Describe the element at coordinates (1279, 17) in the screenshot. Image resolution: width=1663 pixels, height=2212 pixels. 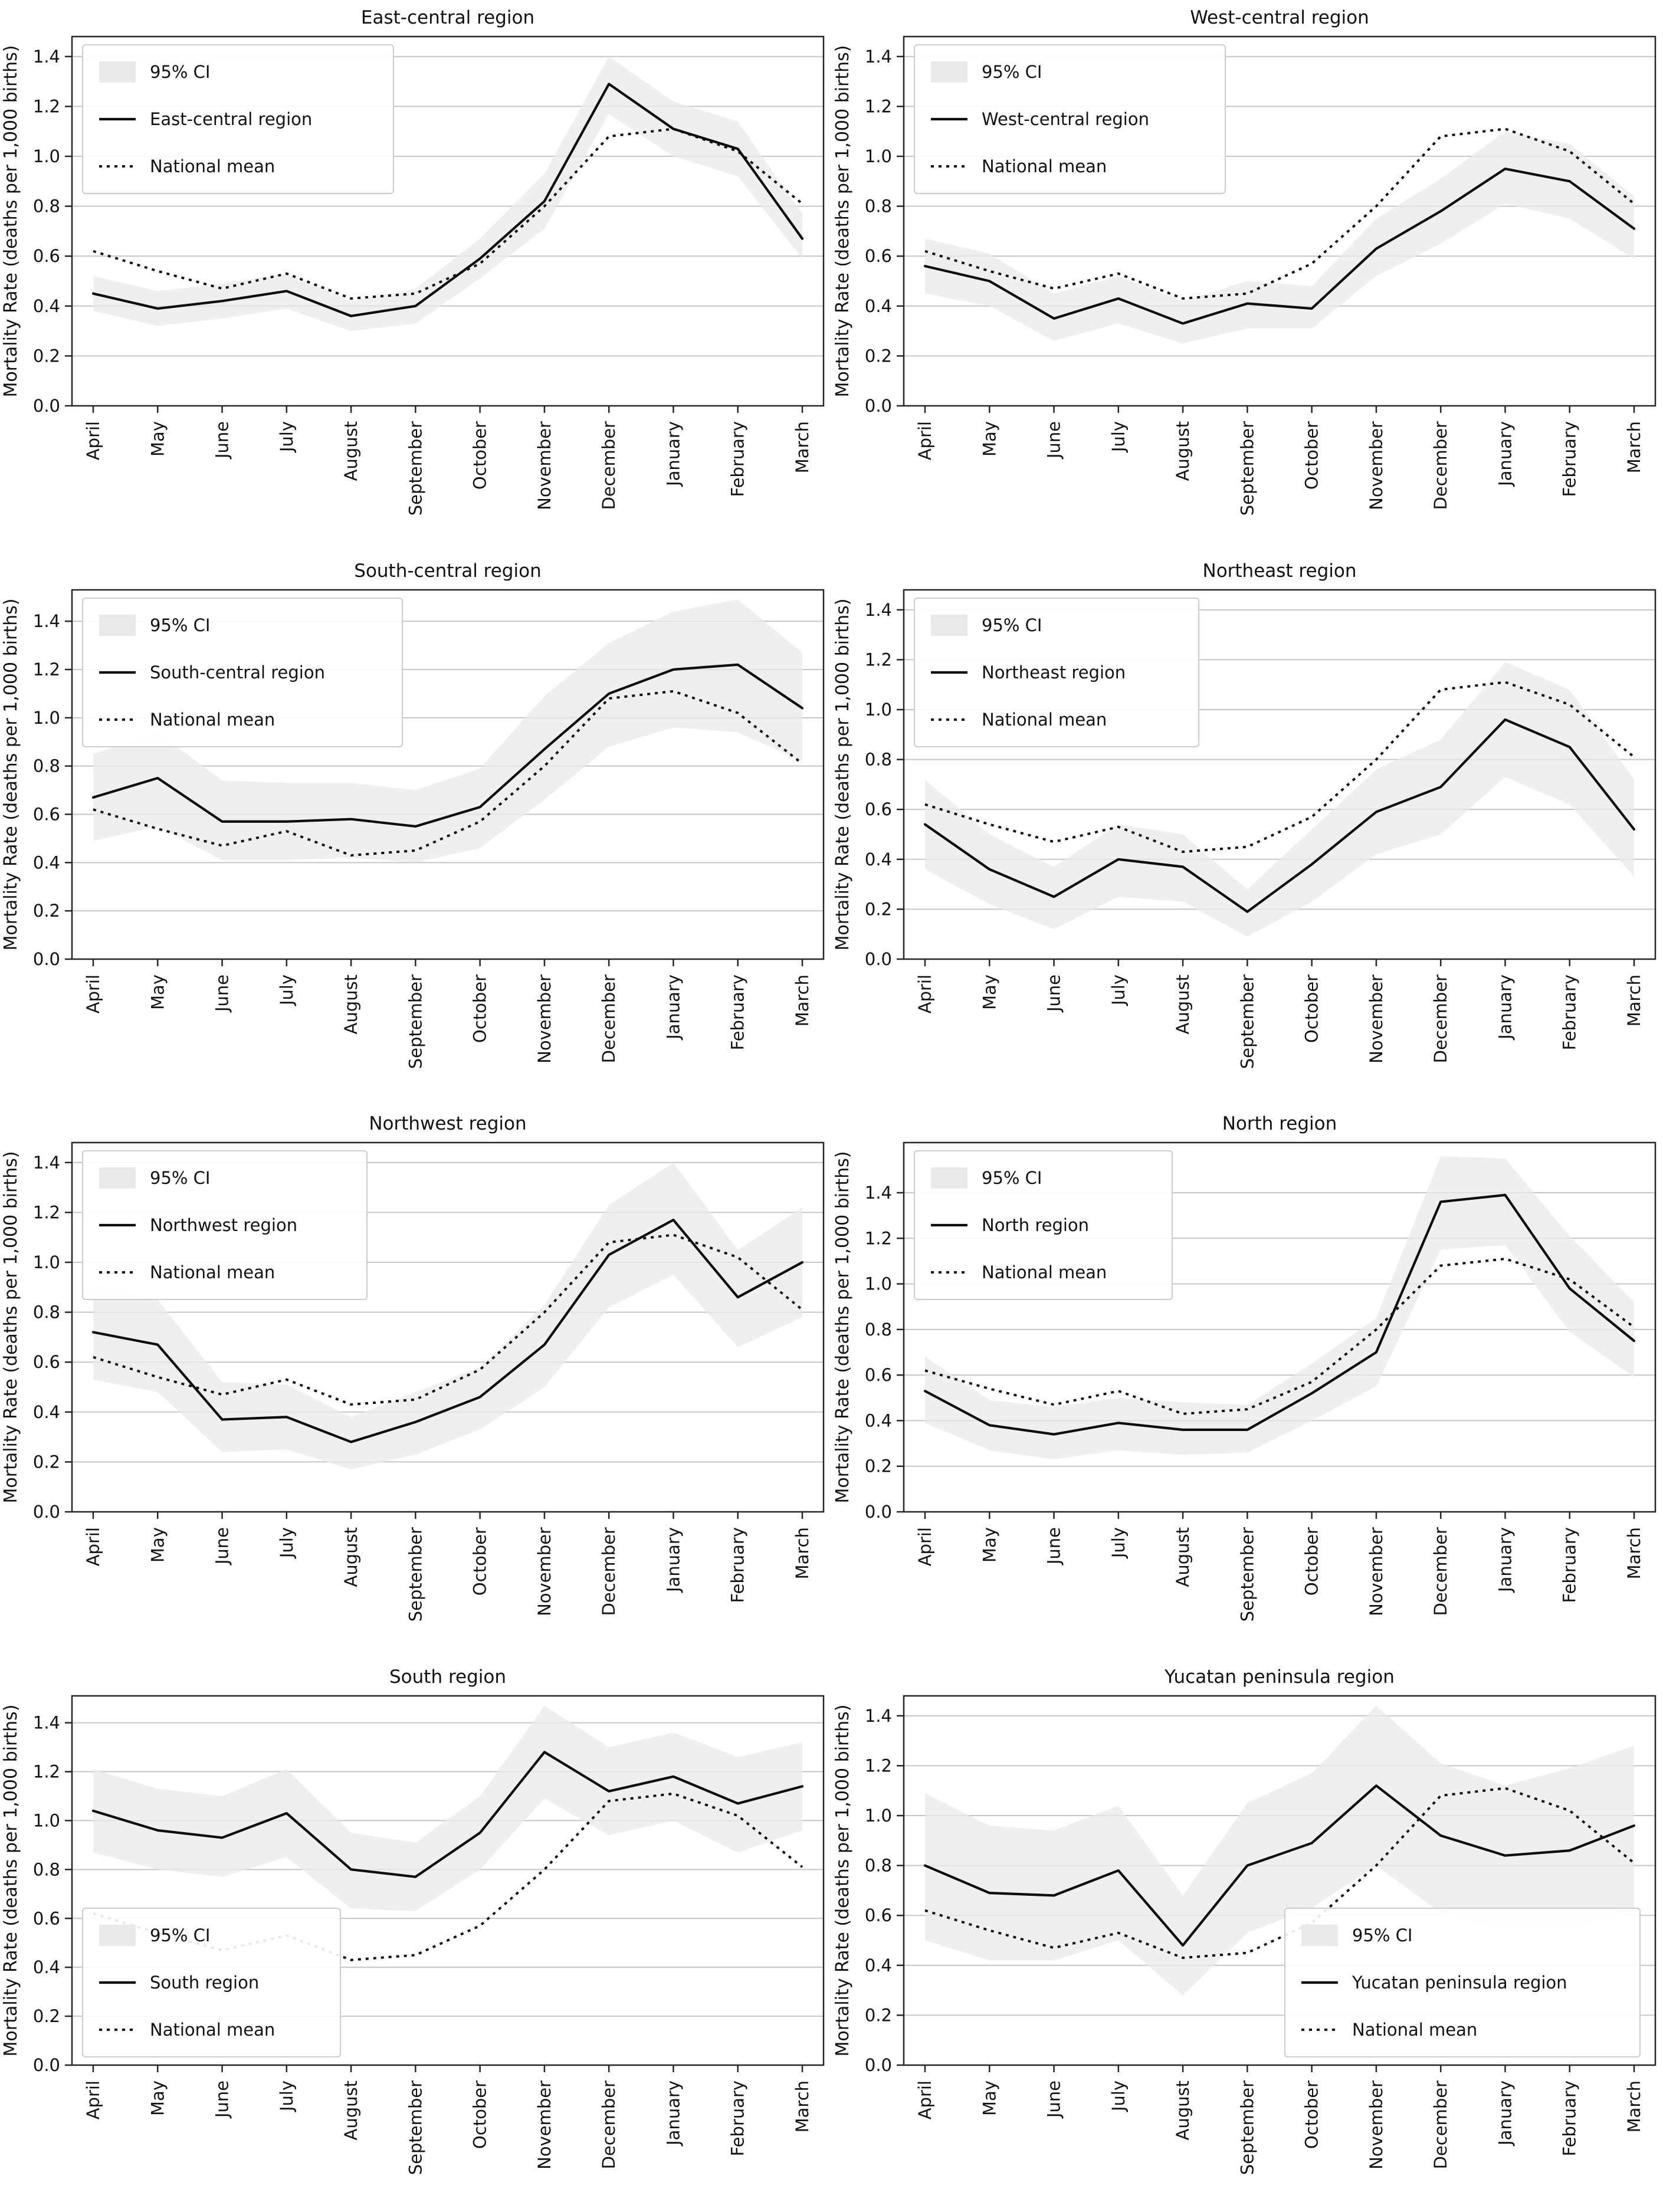
I see `chart-title: West-central region` at that location.